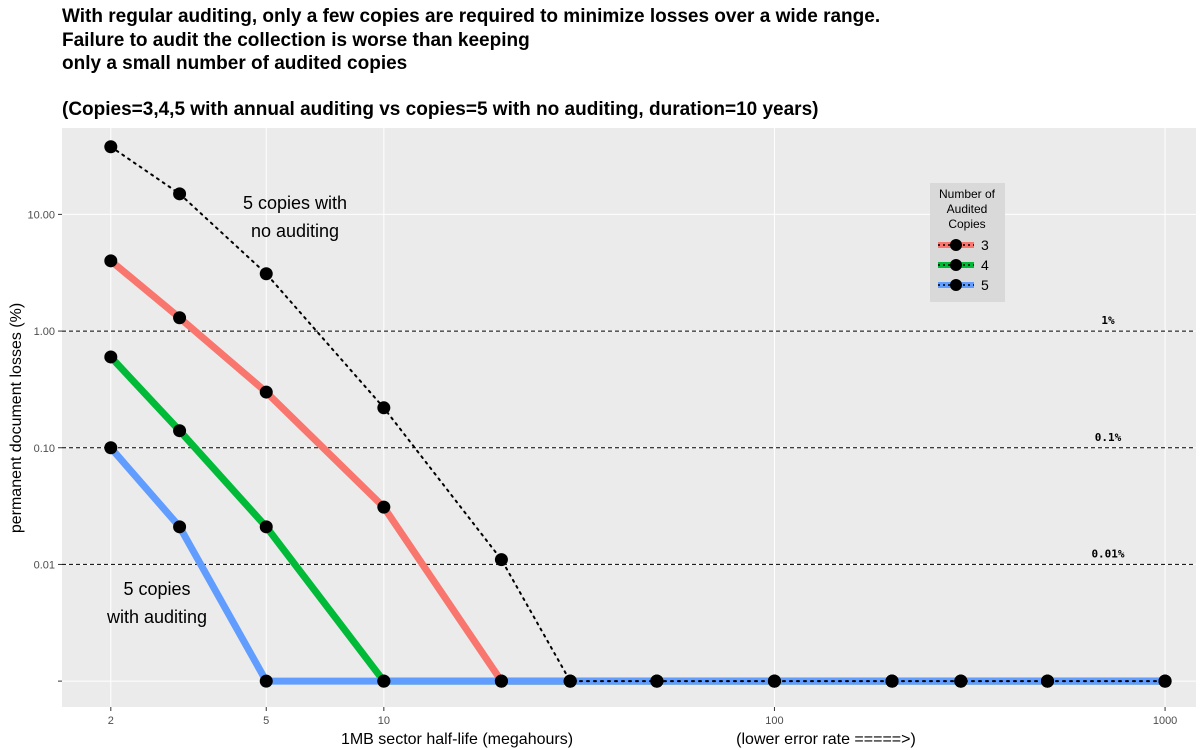  I want to click on annotation-with-audit-line-2: with auditing, so click(156, 617).